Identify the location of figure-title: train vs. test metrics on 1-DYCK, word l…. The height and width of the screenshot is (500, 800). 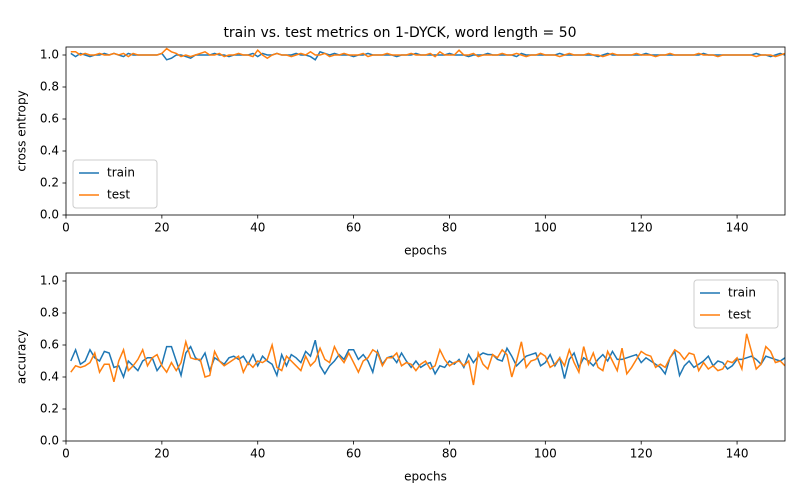
(399, 33).